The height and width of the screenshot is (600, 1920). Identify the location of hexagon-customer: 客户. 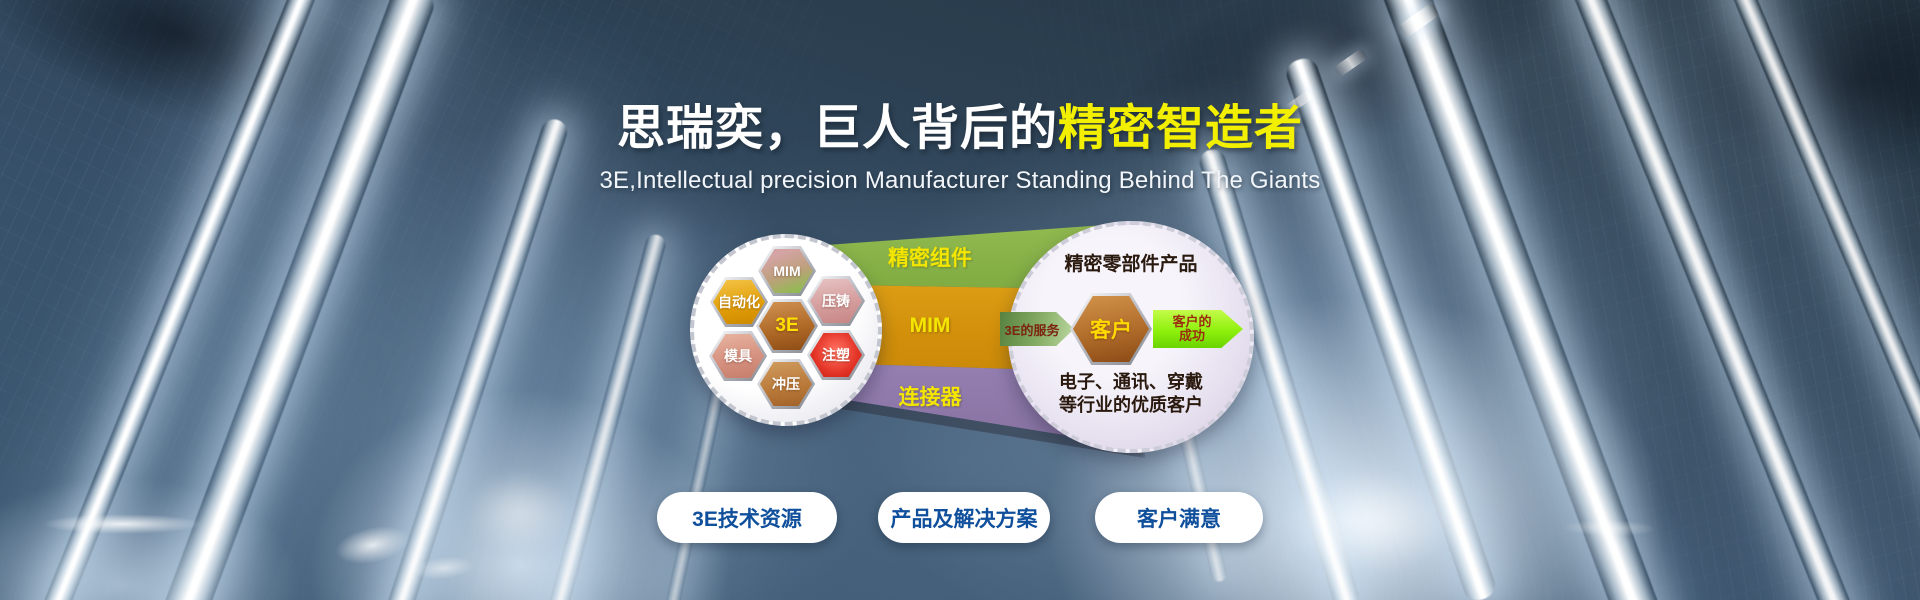
(1111, 329).